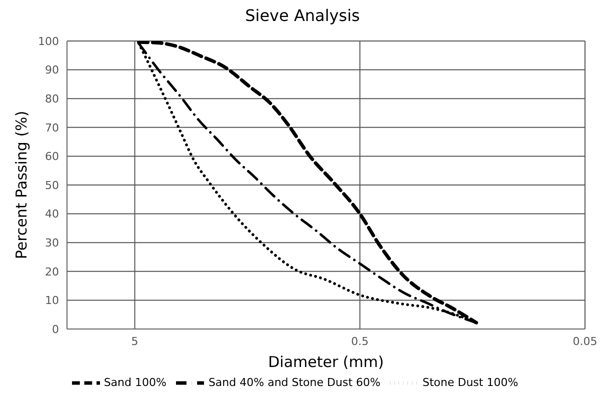 This screenshot has width=605, height=405. Describe the element at coordinates (55, 329) in the screenshot. I see `y-tick-label: 0` at that location.